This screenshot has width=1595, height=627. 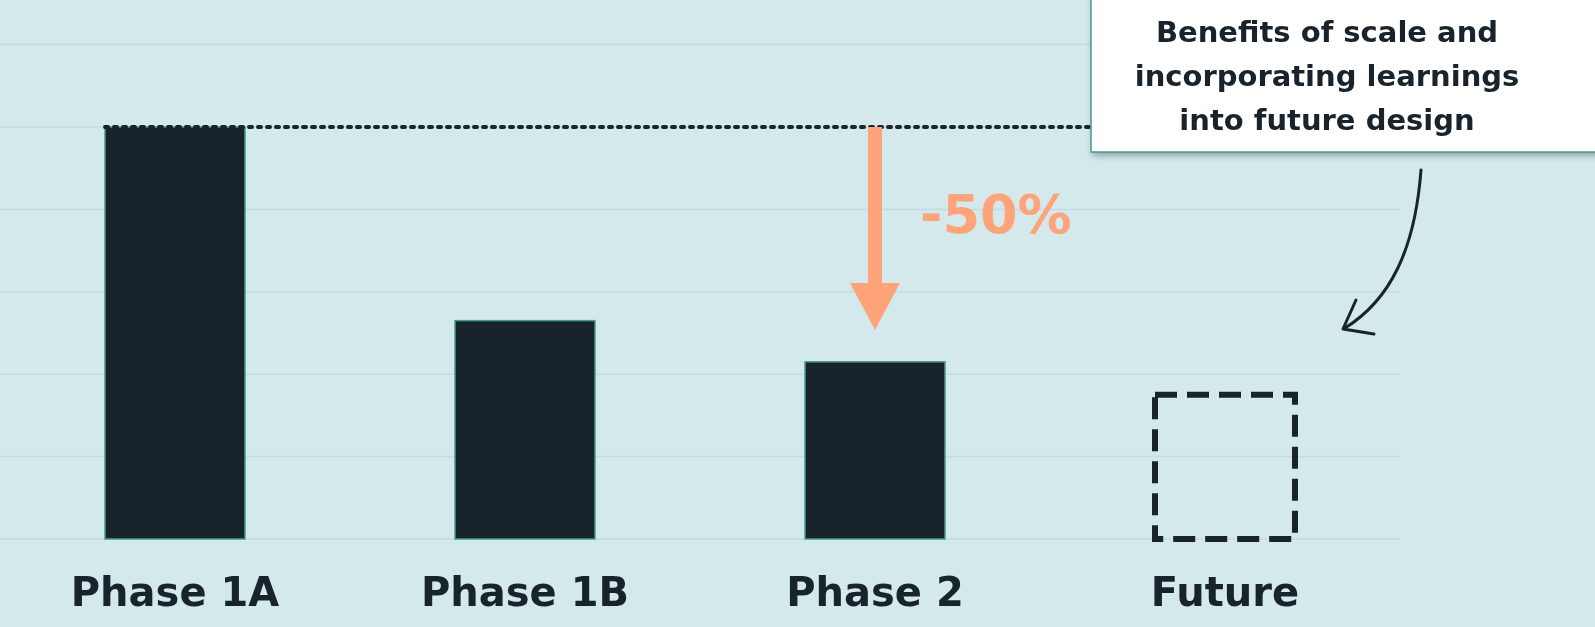 What do you see at coordinates (996, 214) in the screenshot?
I see `annotation: -50%` at bounding box center [996, 214].